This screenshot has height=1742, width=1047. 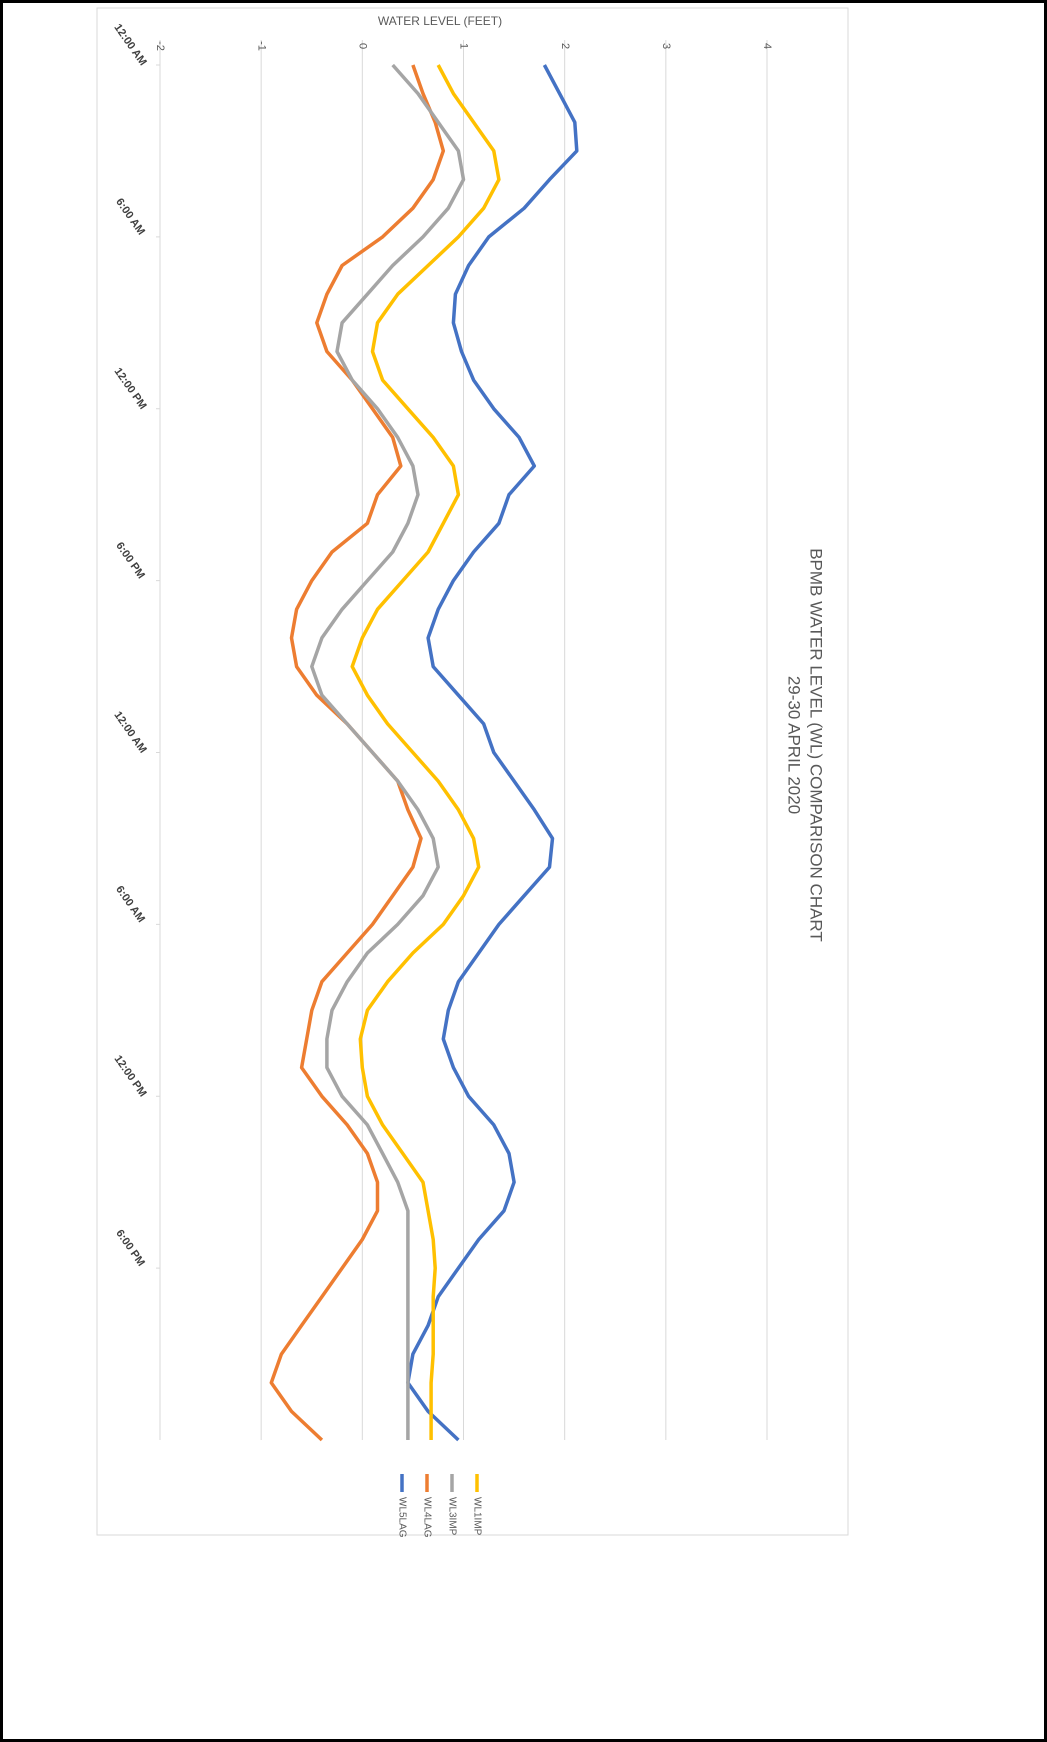 What do you see at coordinates (464, 46) in the screenshot?
I see `y-tick-label: 1` at bounding box center [464, 46].